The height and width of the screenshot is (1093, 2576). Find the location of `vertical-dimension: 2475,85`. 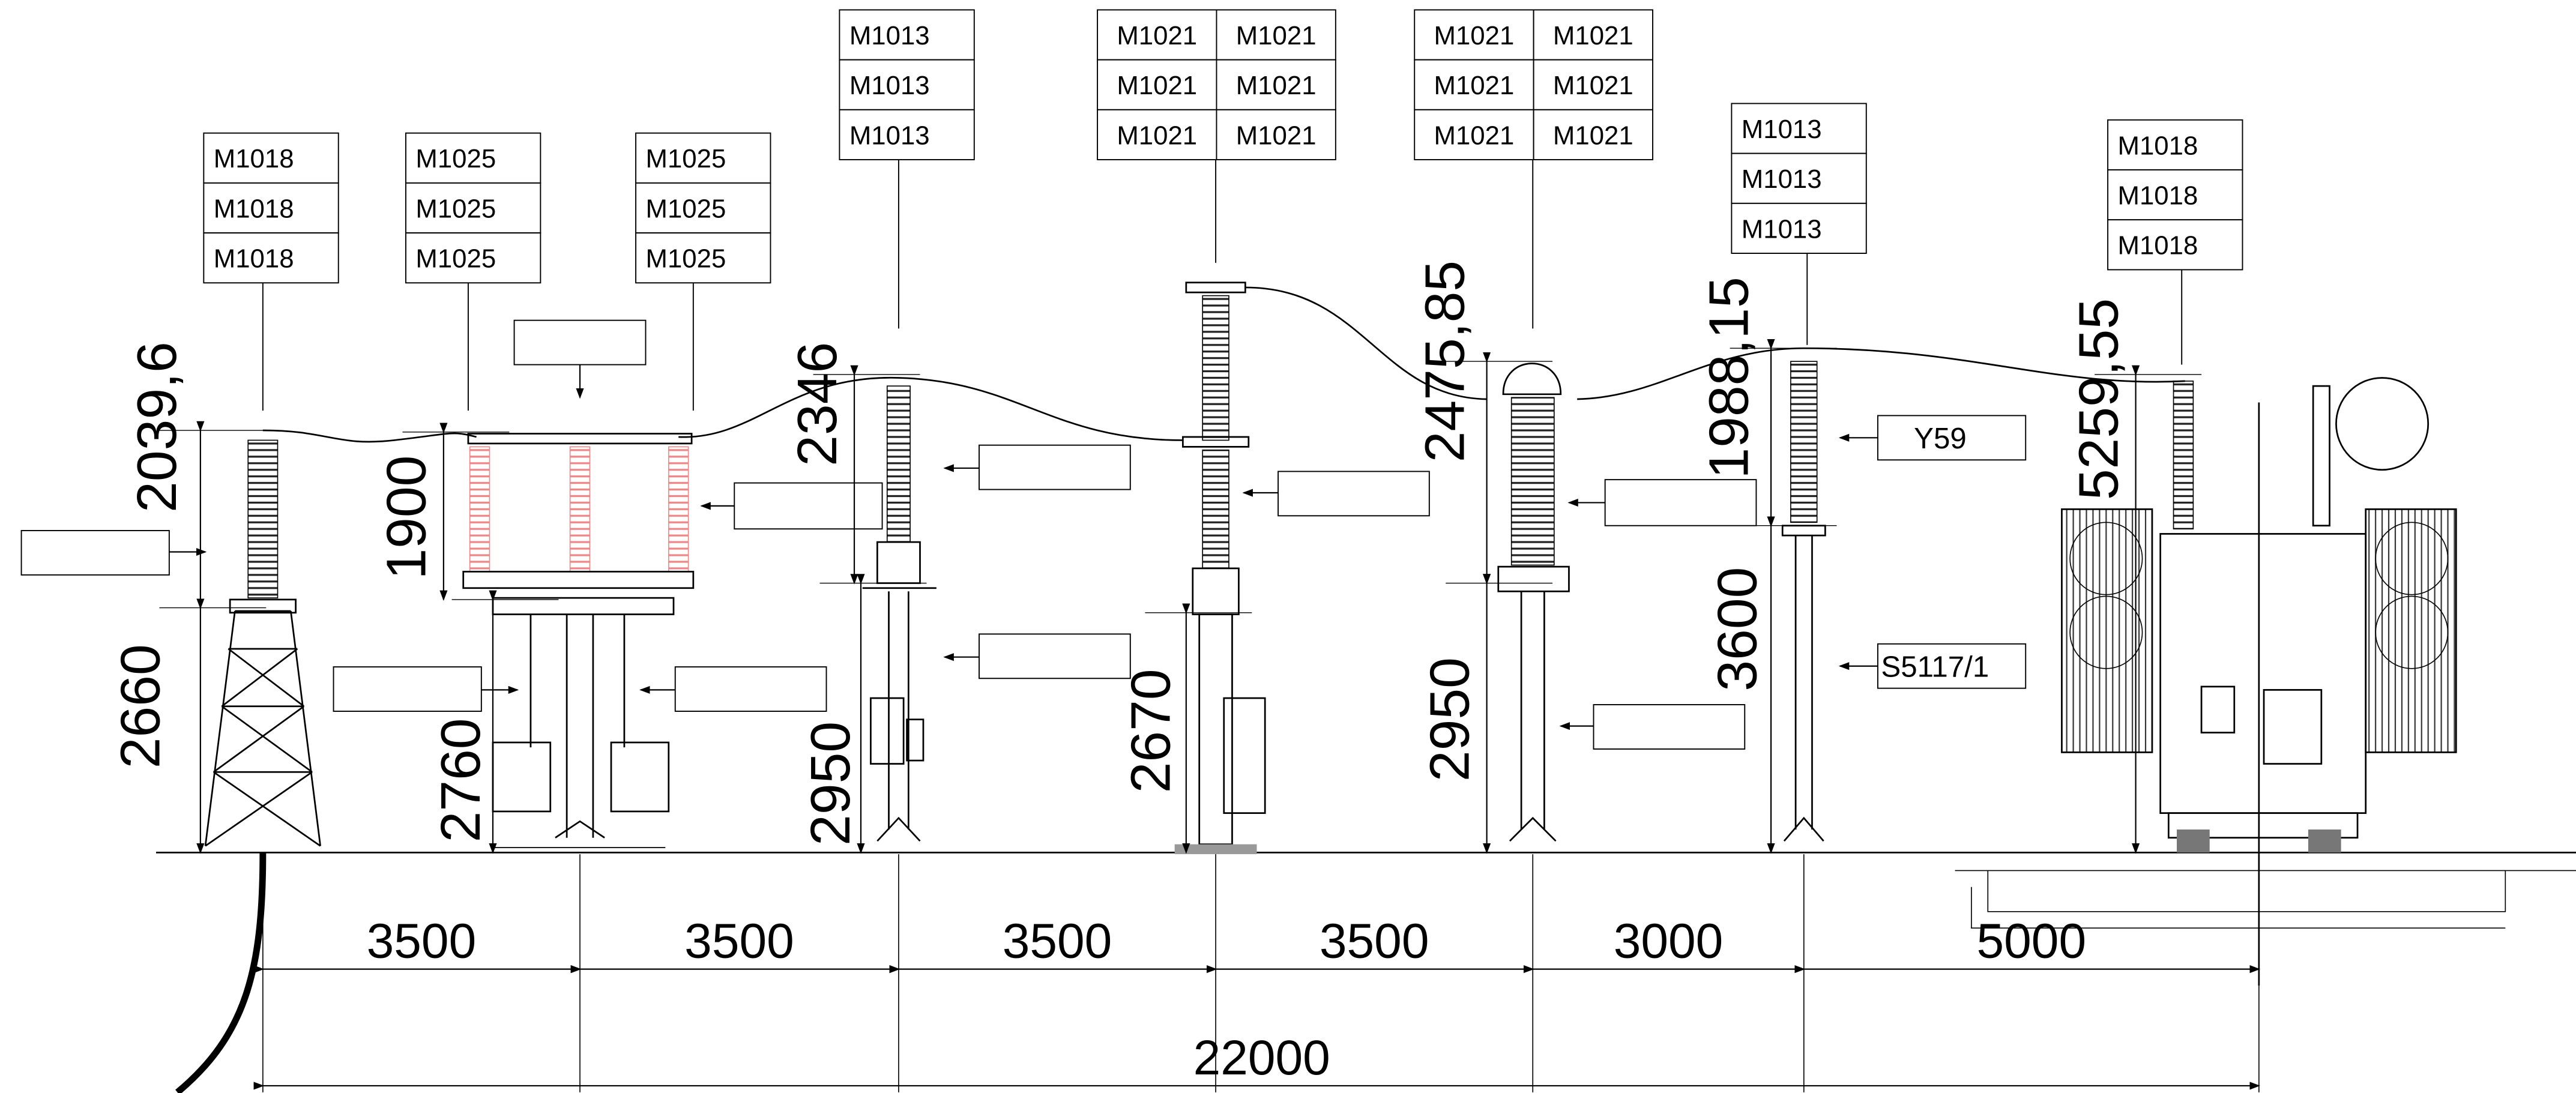

vertical-dimension: 2475,85 is located at coordinates (1444, 361).